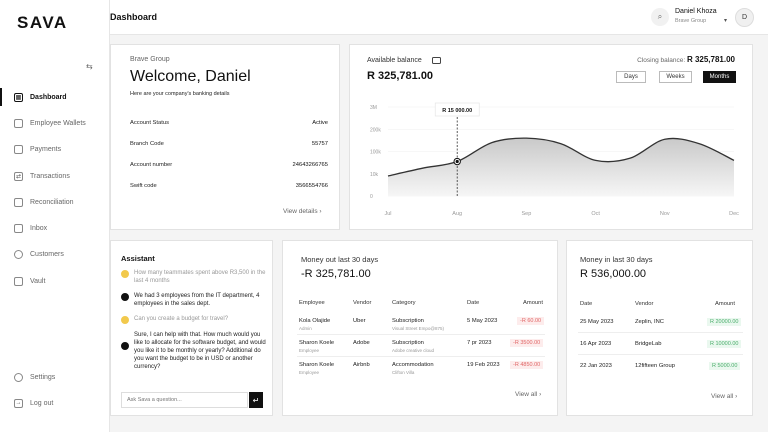 This screenshot has width=768, height=432. Describe the element at coordinates (675, 77) in the screenshot. I see `range-weeks-button: Weeks` at that location.